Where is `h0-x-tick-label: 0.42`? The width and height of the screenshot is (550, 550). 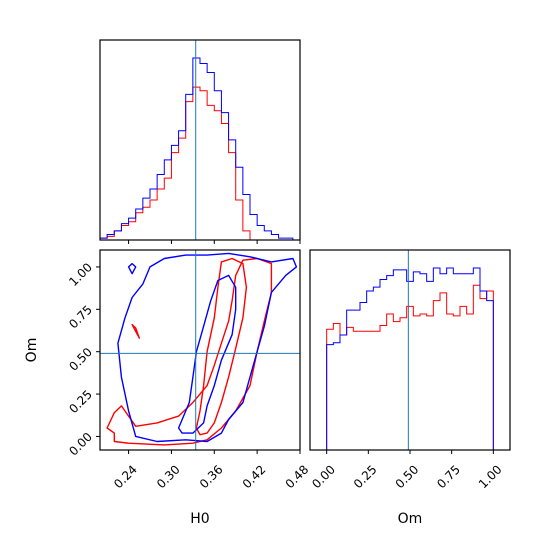
h0-x-tick-label: 0.42 is located at coordinates (254, 476).